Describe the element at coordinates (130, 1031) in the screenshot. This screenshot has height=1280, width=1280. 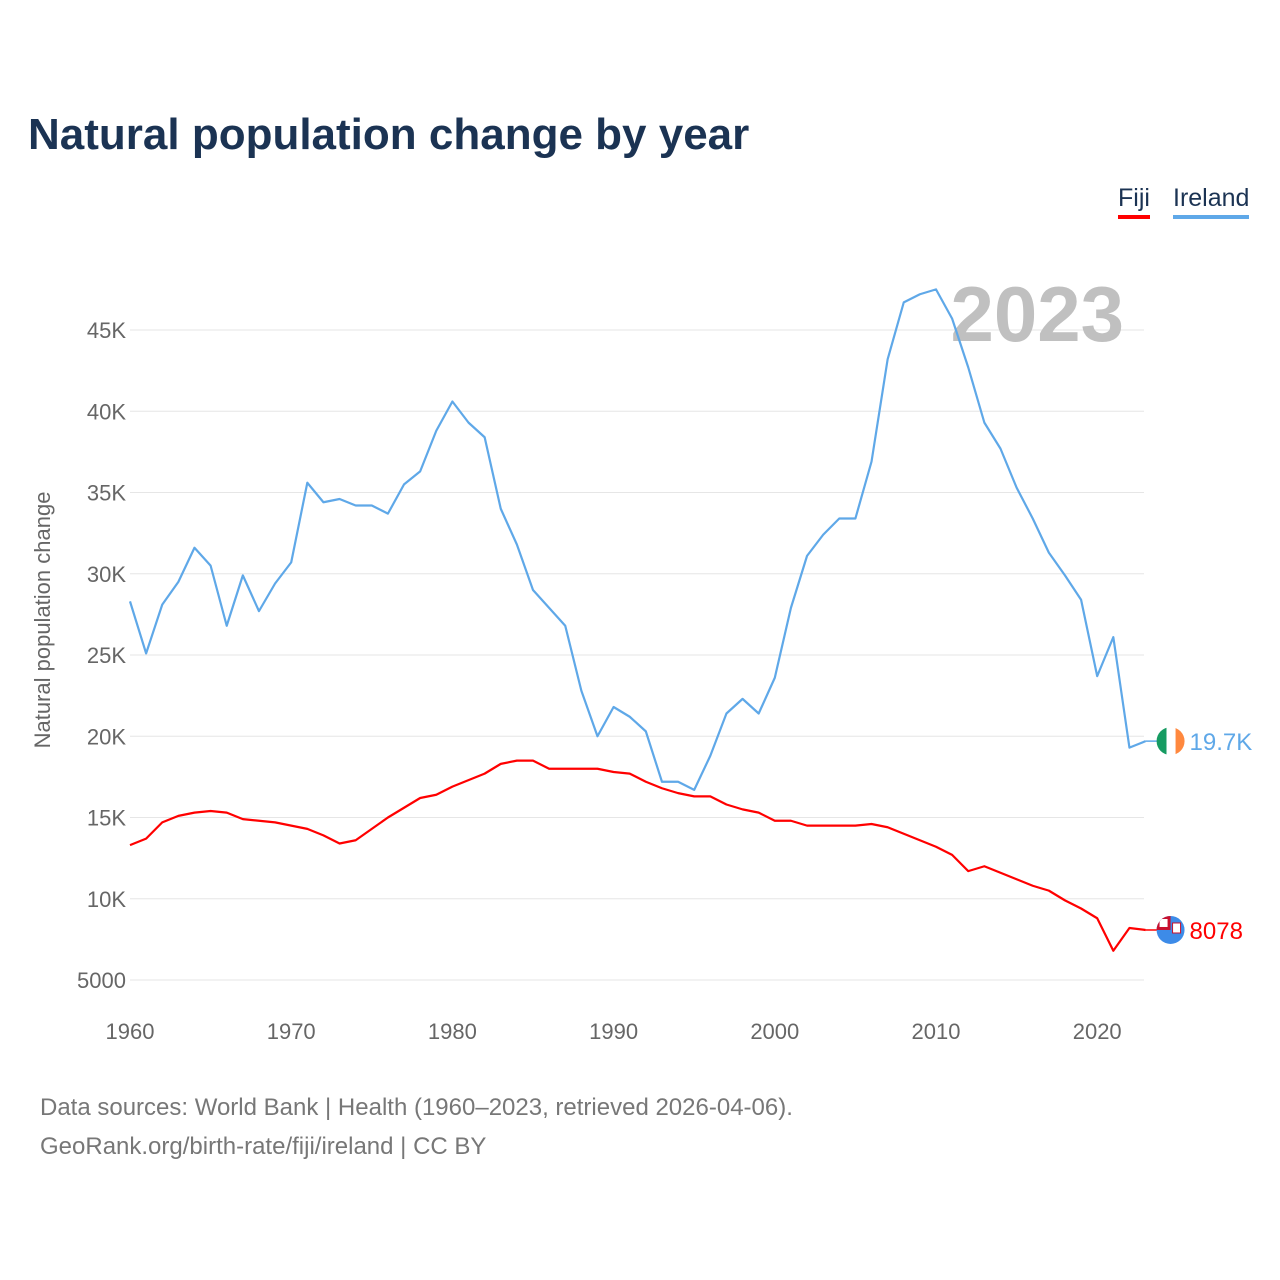
I see `x-tick-label: 1960` at that location.